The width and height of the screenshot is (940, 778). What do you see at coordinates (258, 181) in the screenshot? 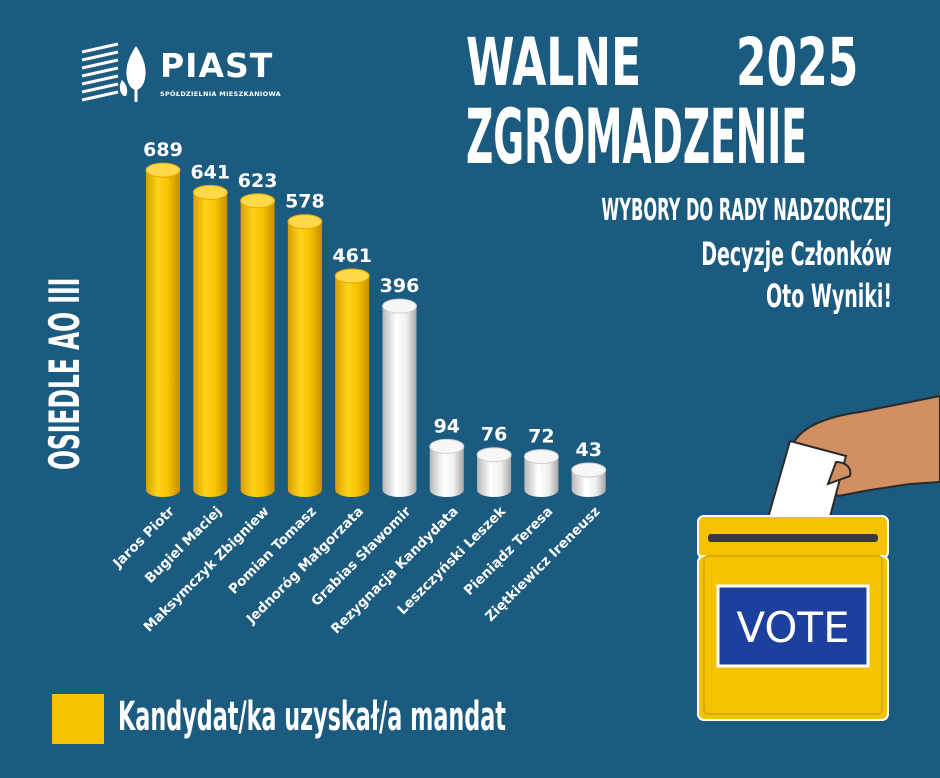
I see `value-label: 623` at bounding box center [258, 181].